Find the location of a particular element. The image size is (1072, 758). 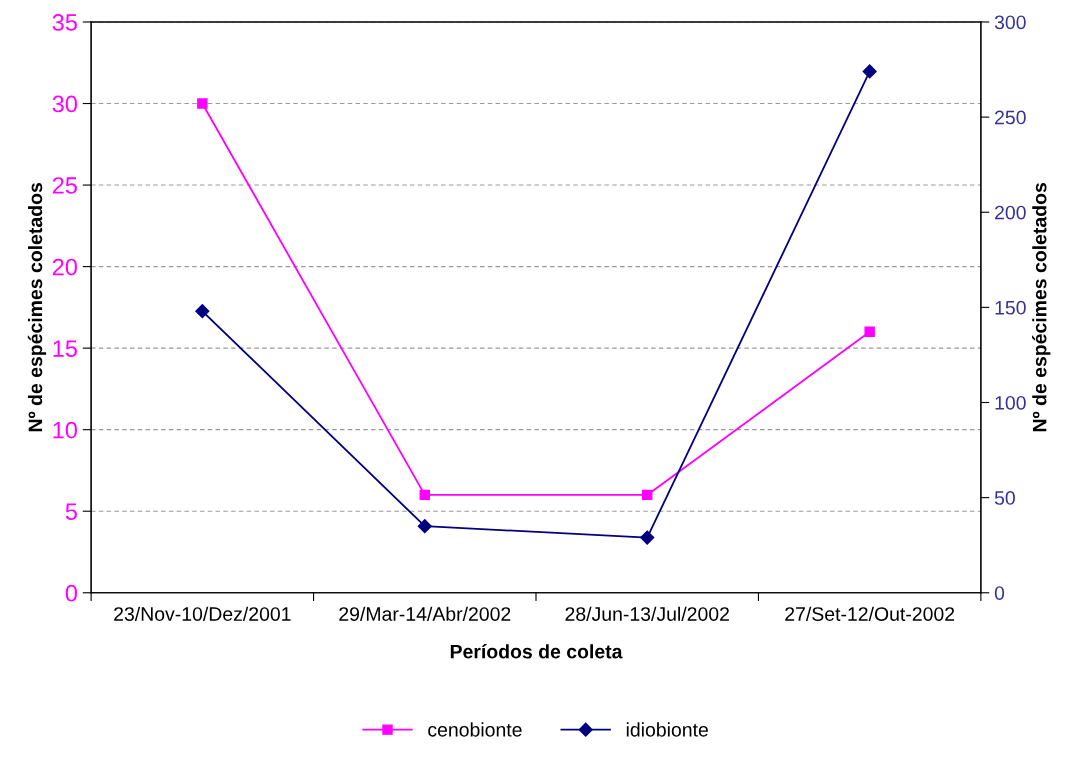

y2-tick-label: 100 is located at coordinates (1010, 402).